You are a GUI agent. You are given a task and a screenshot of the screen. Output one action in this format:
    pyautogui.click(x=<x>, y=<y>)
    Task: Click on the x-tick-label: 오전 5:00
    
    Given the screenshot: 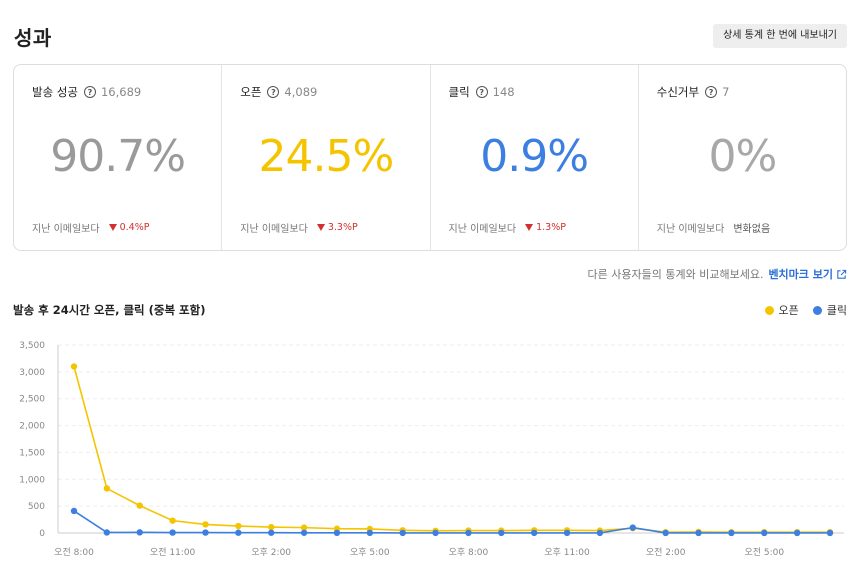 What is the action you would take?
    pyautogui.click(x=764, y=552)
    